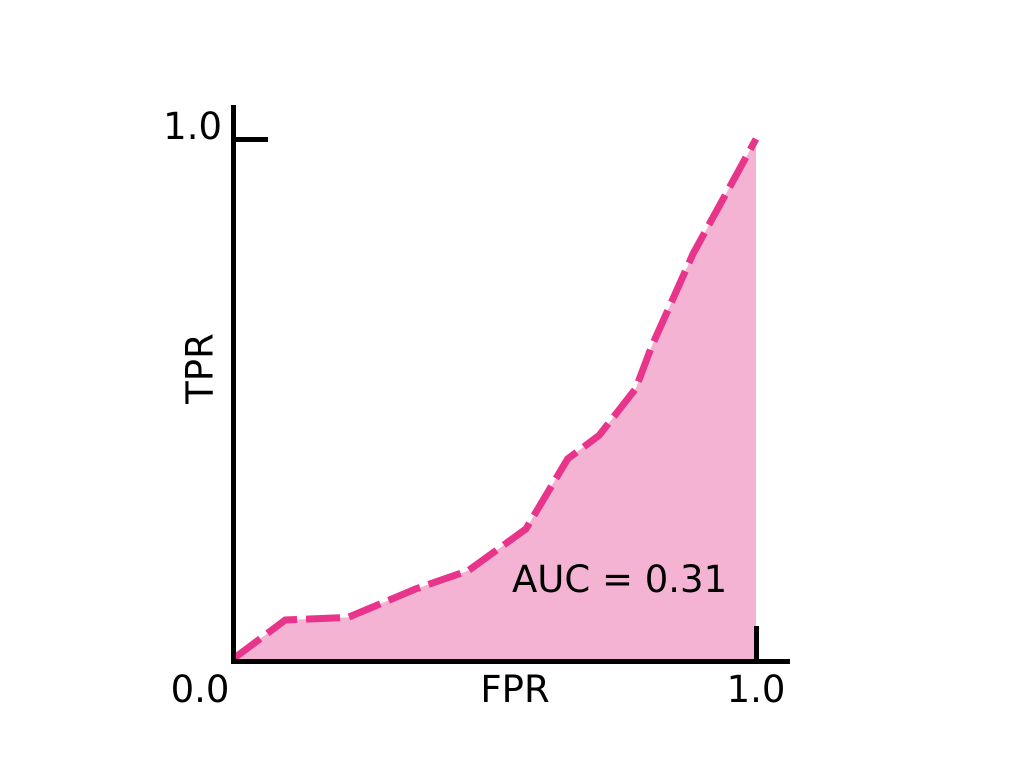  What do you see at coordinates (200, 689) in the screenshot?
I see `x-axis-tick-label-0: 0.0` at bounding box center [200, 689].